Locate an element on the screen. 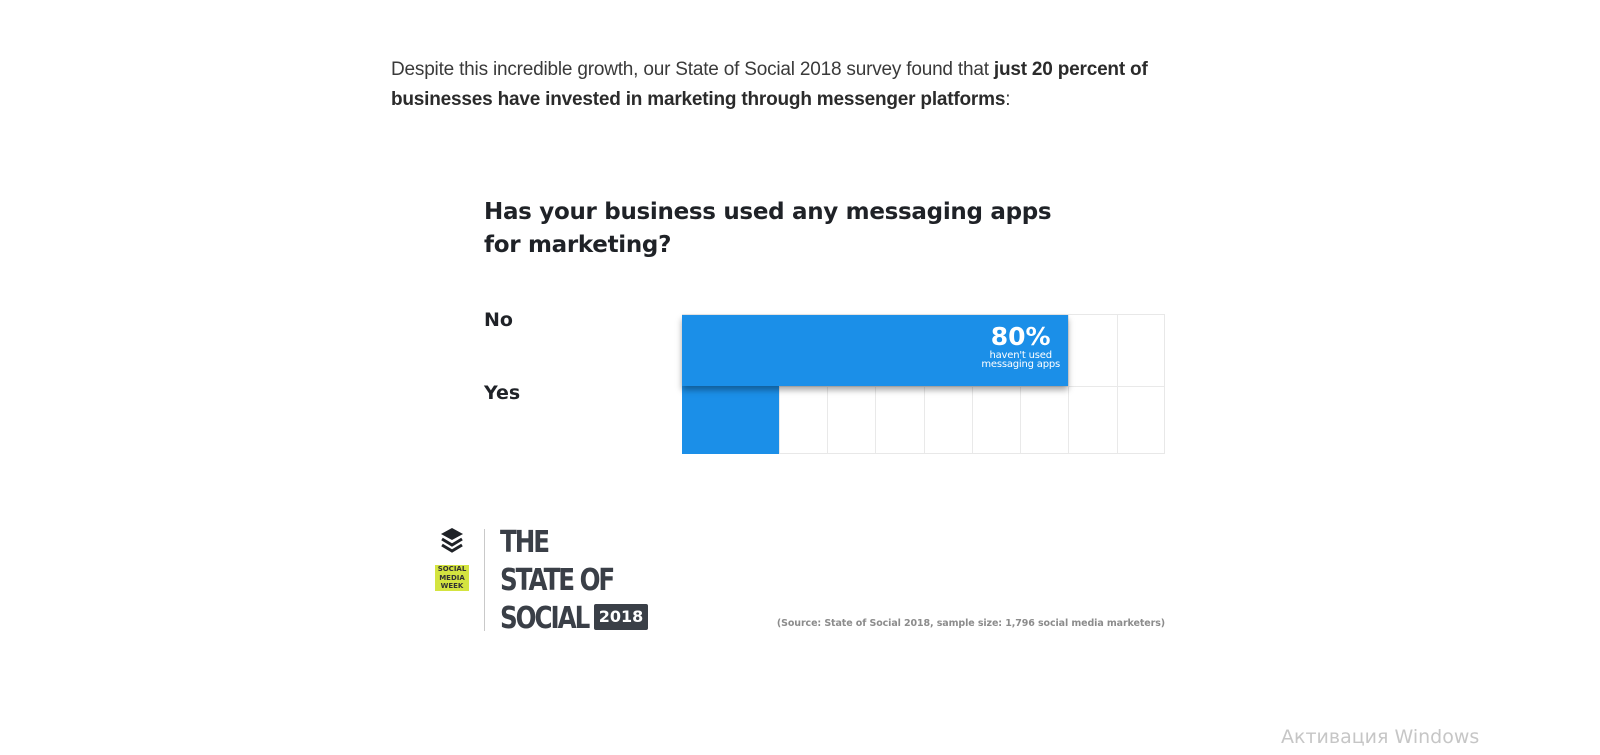 Image resolution: width=1600 pixels, height=755 pixels. bar-annotation-line1: haven't used is located at coordinates (1020, 355).